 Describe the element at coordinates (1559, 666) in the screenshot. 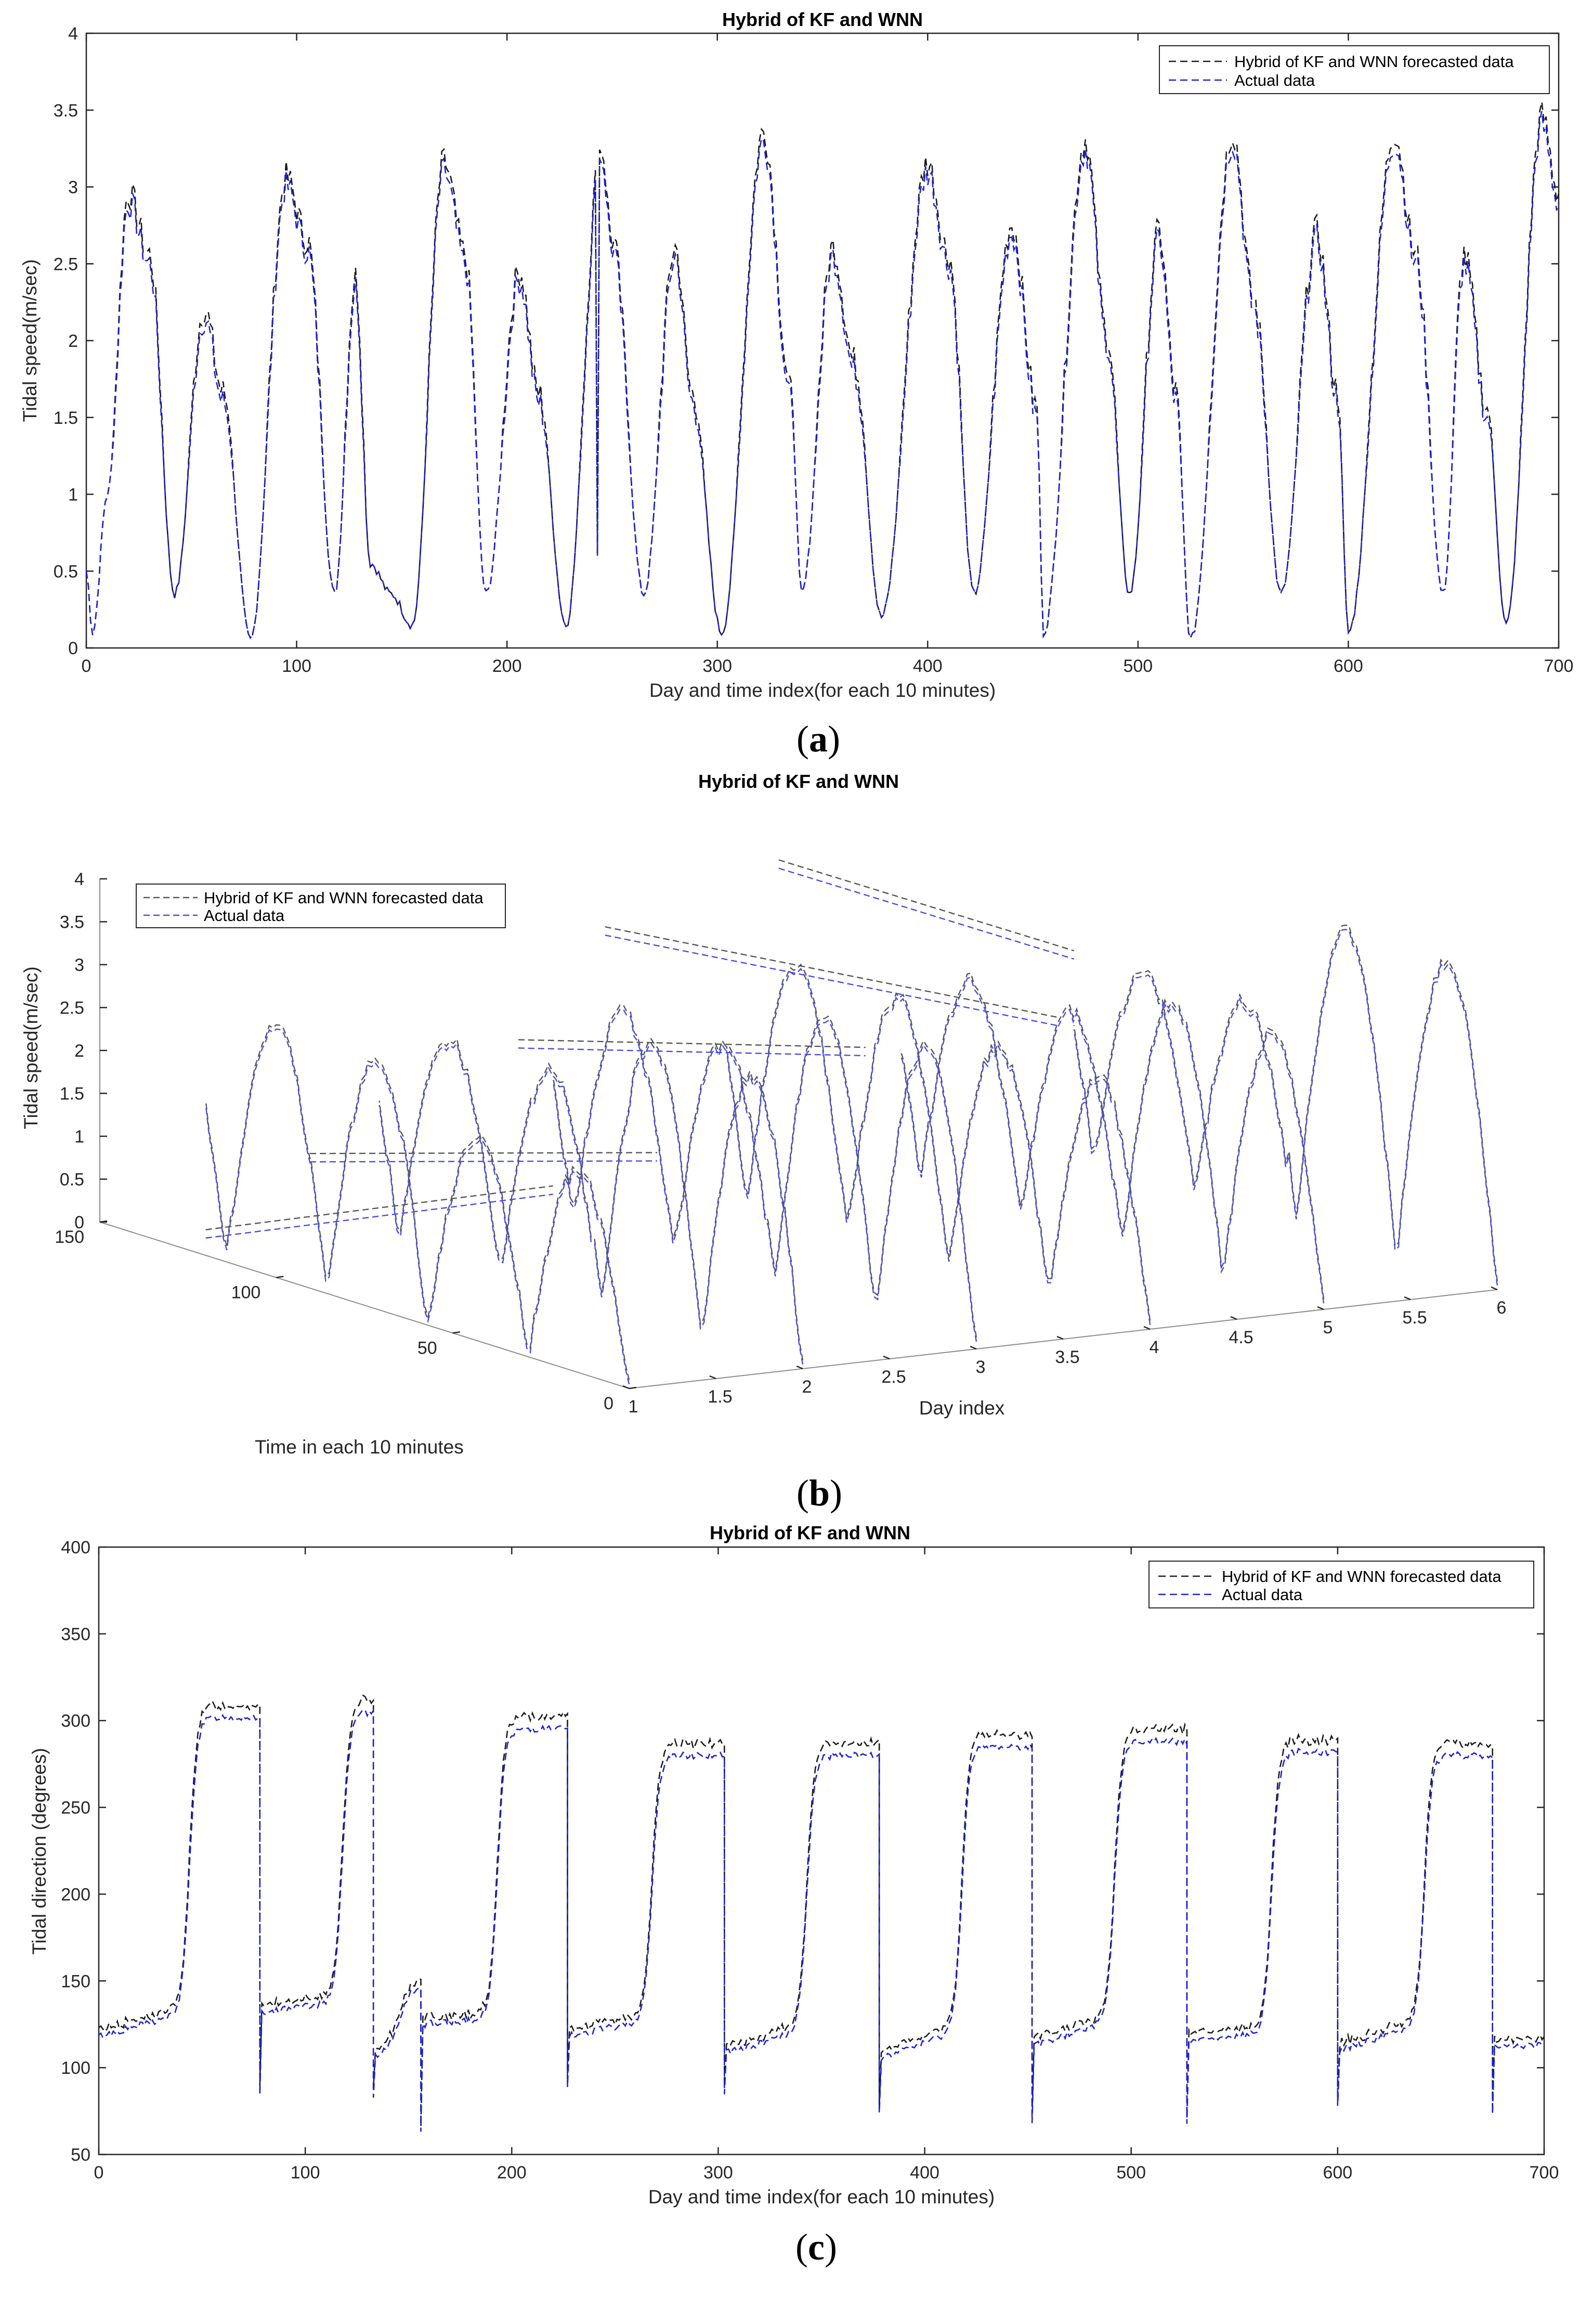

I see `chart-a-xtick-label: 700` at that location.